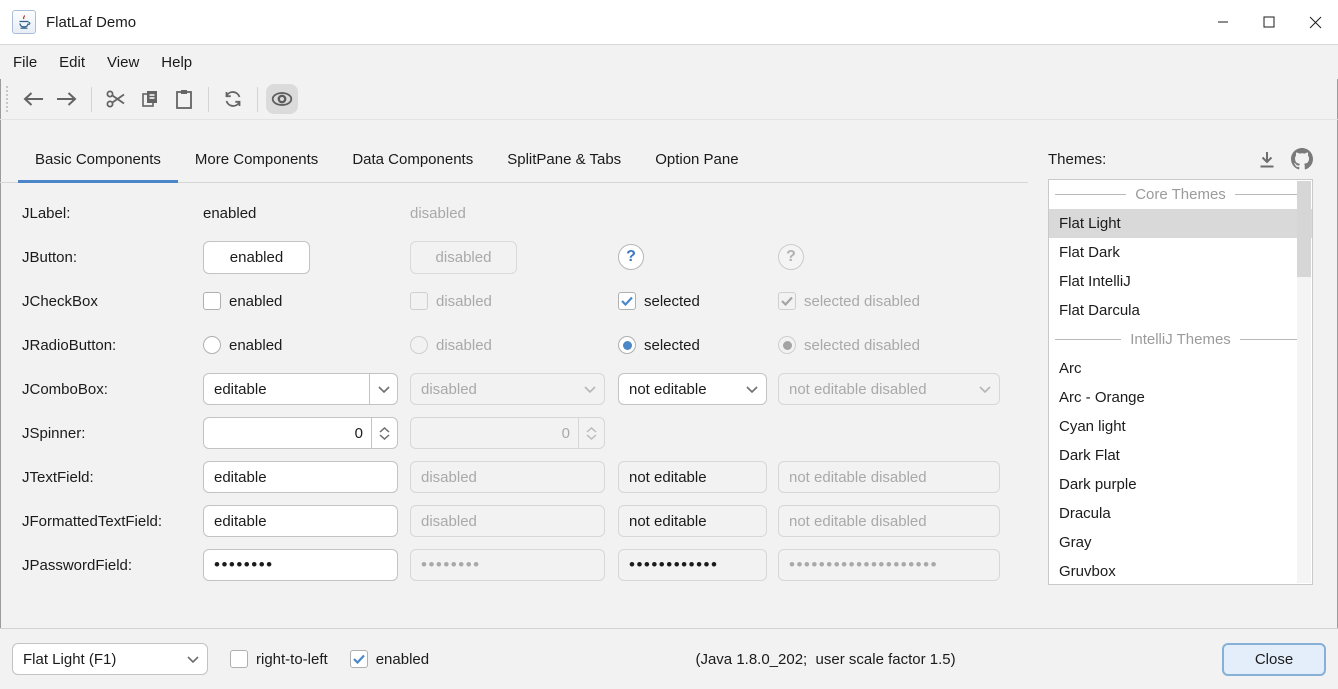 Image resolution: width=1338 pixels, height=689 pixels. I want to click on checkbox-label: enabled, so click(402, 659).